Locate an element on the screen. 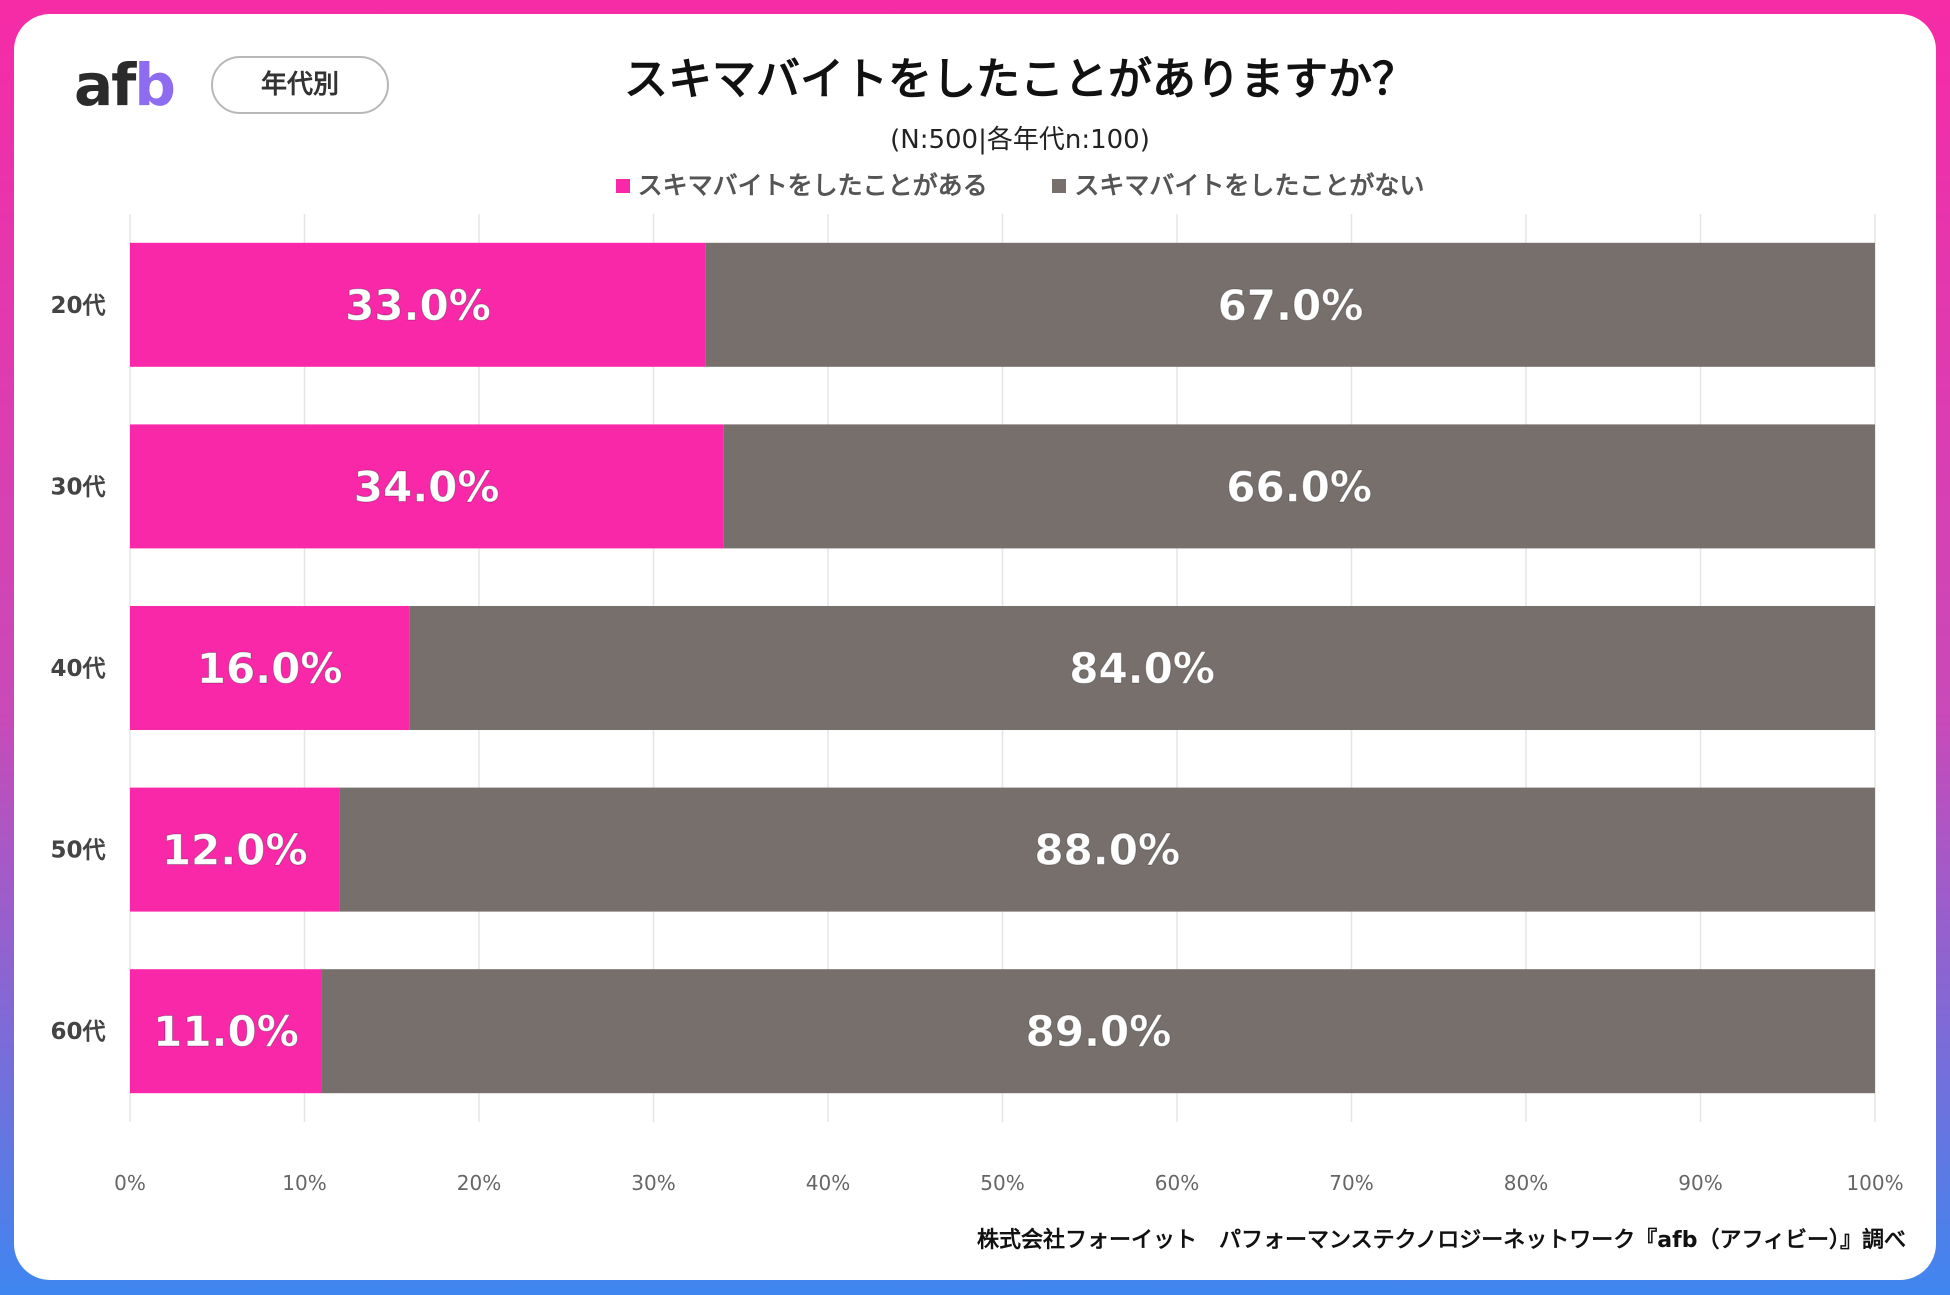 The height and width of the screenshot is (1295, 1950). legend-label-yes: スキマバイトをしたことがある is located at coordinates (812, 185).